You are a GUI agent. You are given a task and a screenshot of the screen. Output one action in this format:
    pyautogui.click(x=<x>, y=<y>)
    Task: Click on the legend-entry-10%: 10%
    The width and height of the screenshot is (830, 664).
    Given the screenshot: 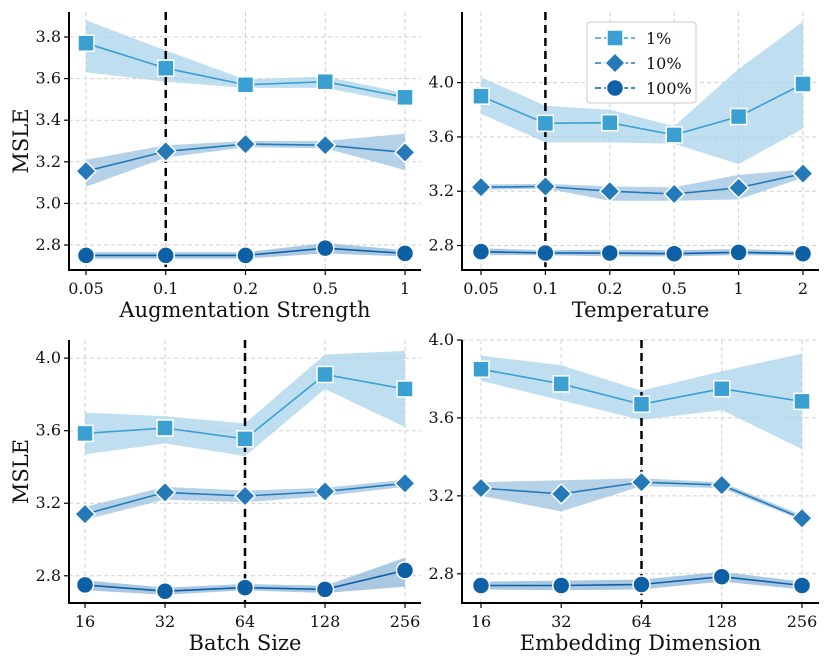 What is the action you would take?
    pyautogui.click(x=638, y=63)
    